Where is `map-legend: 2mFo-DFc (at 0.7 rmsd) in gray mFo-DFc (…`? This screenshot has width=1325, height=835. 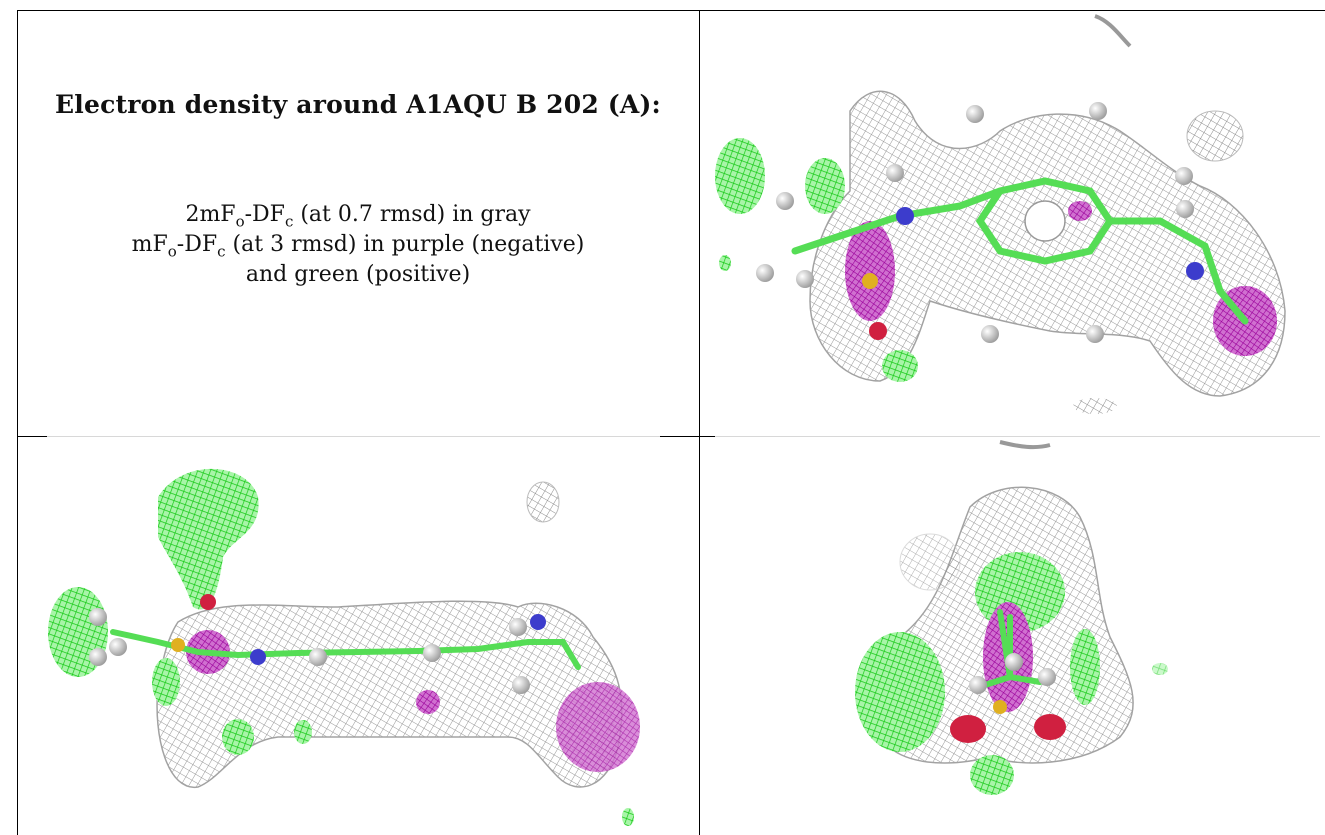 map-legend: 2mFo-DFc (at 0.7 rmsd) in gray mFo-DFc (… is located at coordinates (358, 245).